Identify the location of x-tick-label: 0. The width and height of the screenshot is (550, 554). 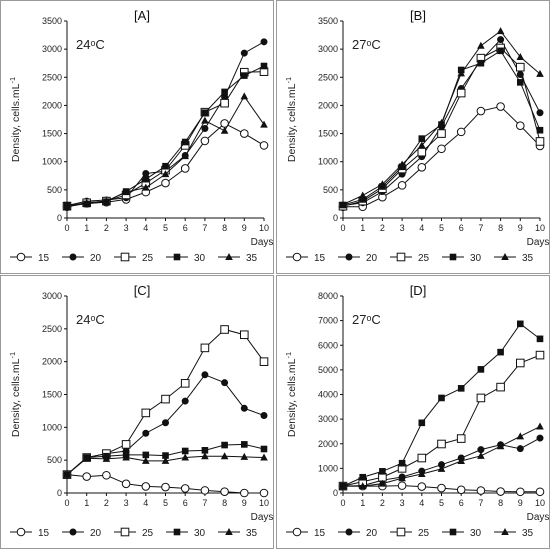
(342, 503).